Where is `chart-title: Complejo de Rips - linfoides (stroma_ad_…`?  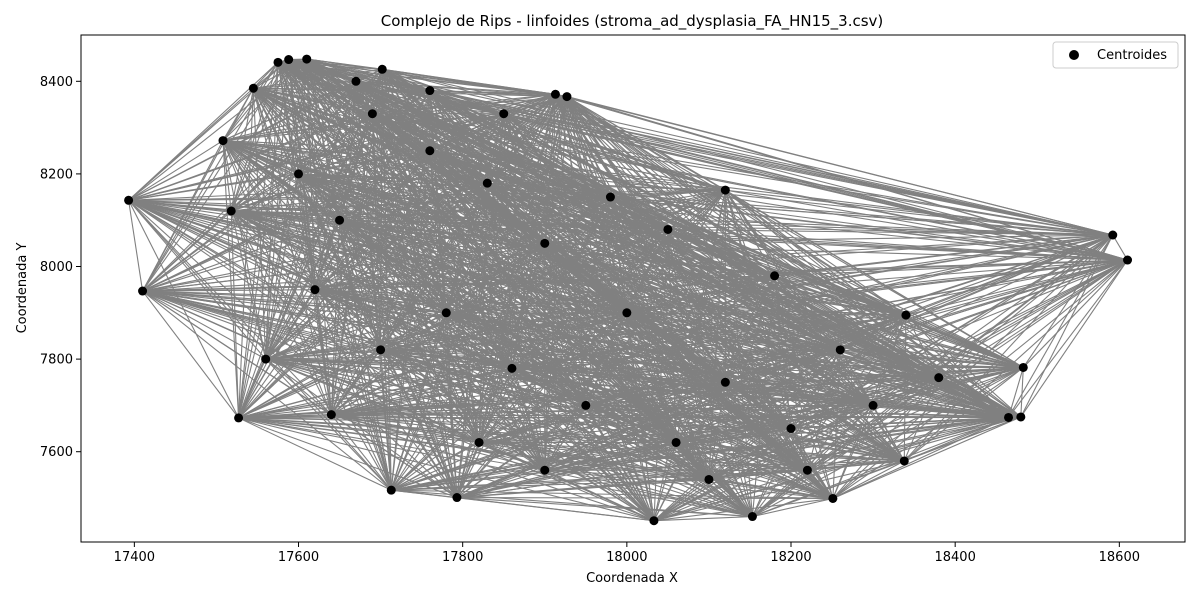 chart-title: Complejo de Rips - linfoides (stroma_ad_… is located at coordinates (632, 21).